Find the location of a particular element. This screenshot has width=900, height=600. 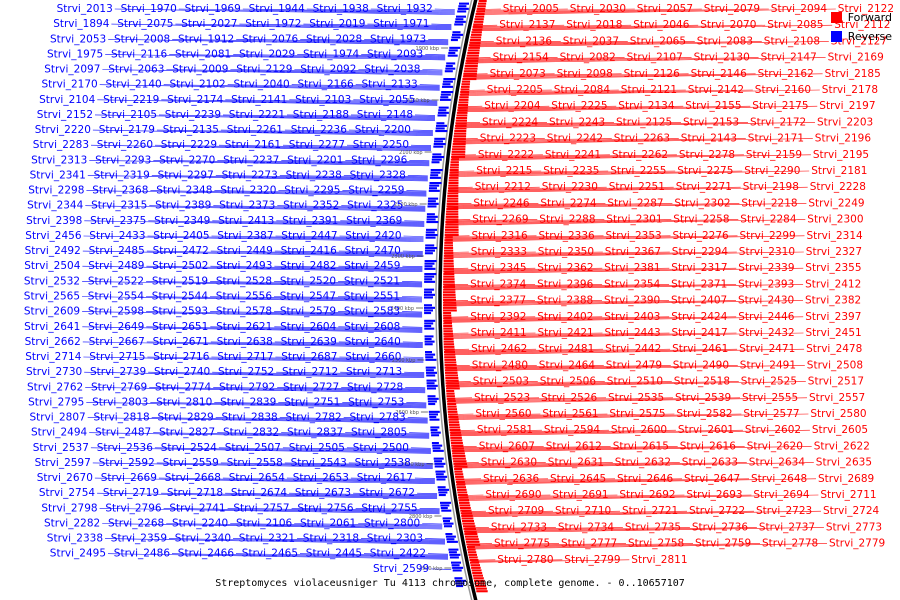

forward-gene-label: Strvi_2424 is located at coordinates (699, 317).